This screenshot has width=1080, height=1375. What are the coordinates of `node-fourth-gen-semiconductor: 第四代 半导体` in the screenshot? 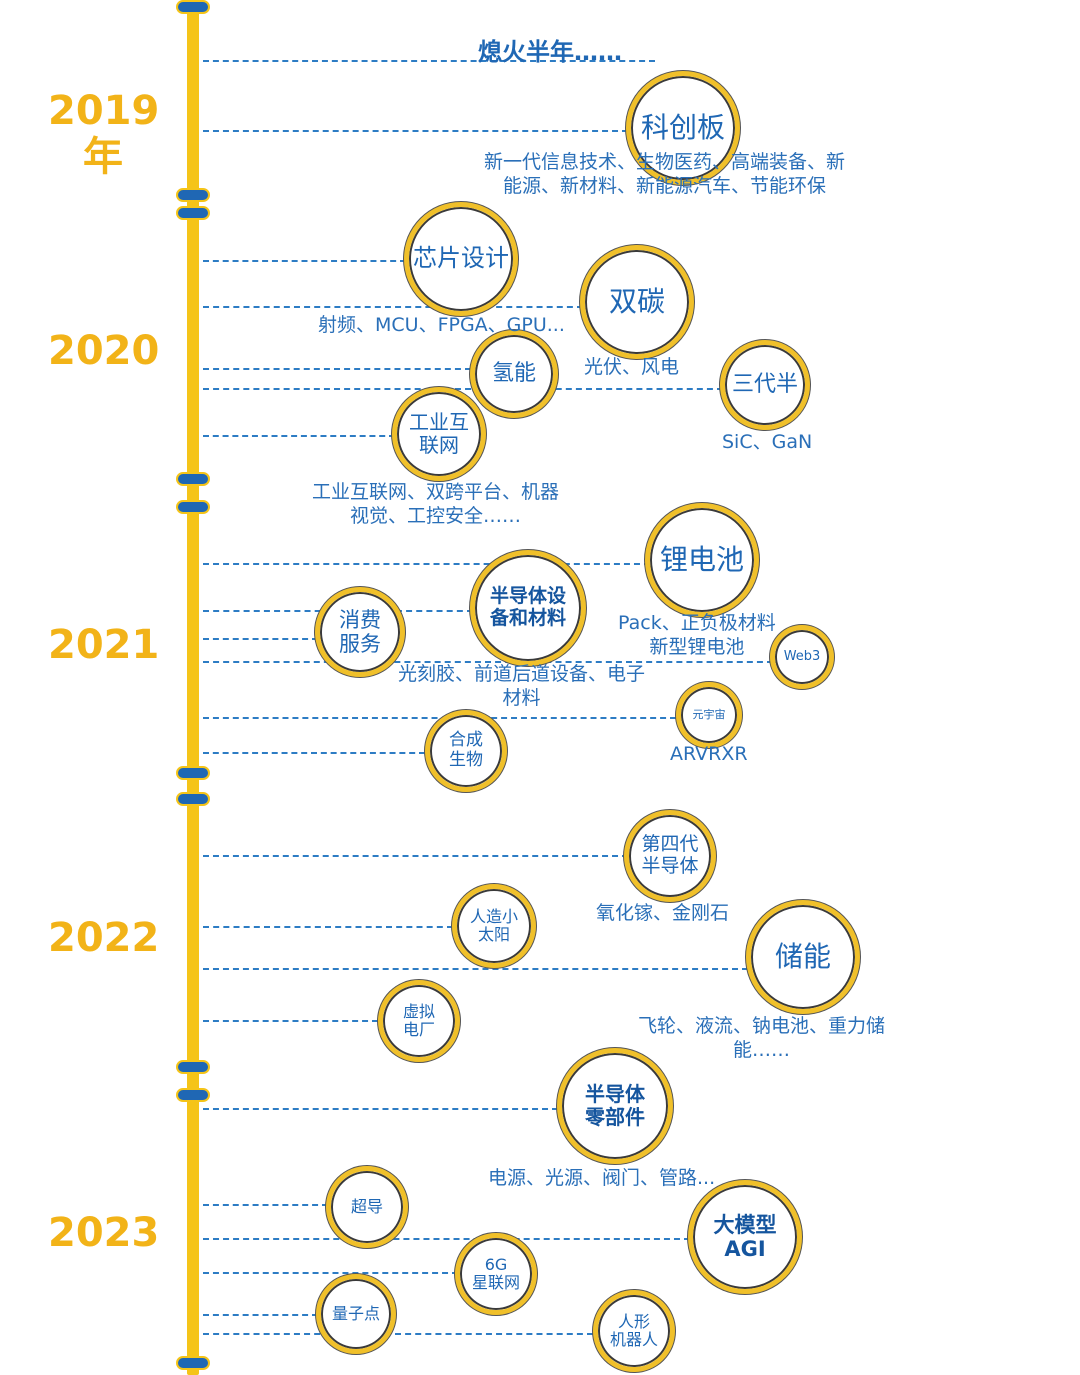 It's located at (670, 856).